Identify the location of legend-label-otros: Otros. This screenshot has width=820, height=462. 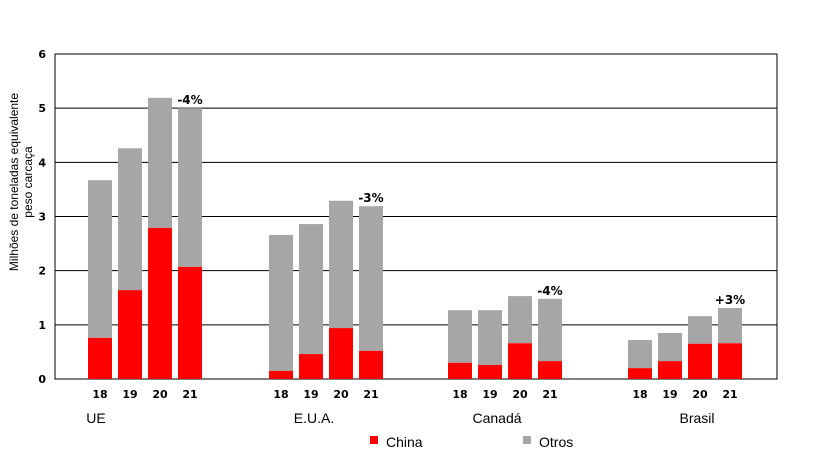
(556, 442).